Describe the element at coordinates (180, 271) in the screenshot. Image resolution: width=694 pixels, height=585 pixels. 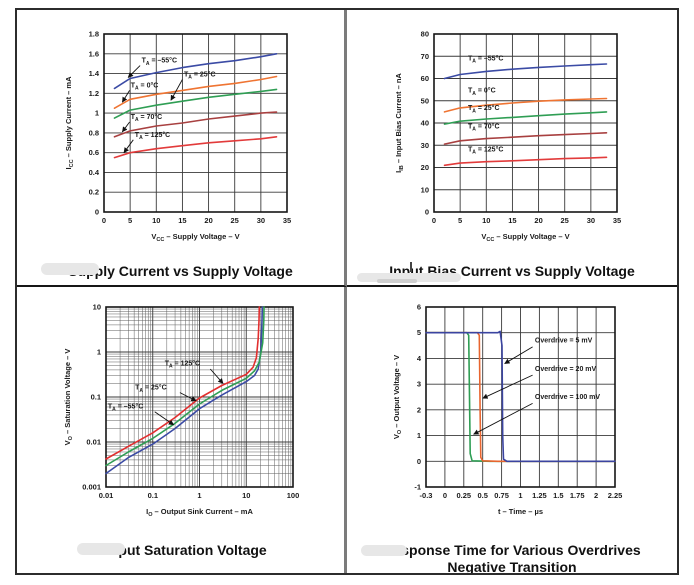
I see `chart-caption: Supply Current vs Supply Voltage` at that location.